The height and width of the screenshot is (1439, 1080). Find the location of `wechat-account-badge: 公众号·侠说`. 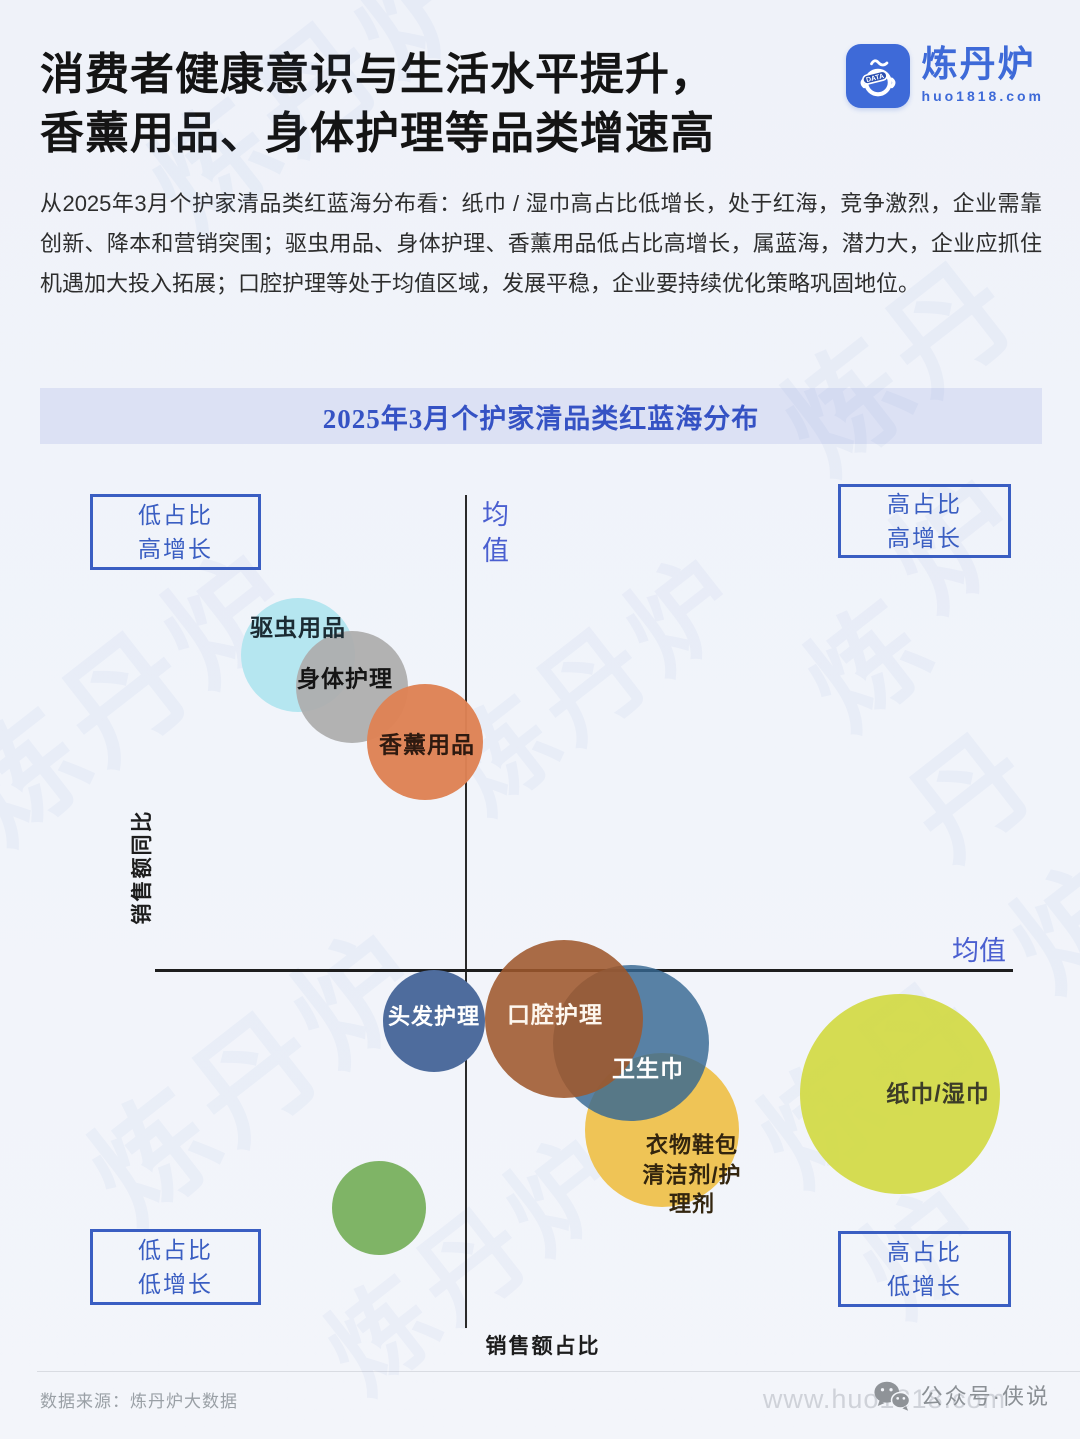

wechat-account-badge: 公众号·侠说 is located at coordinates (961, 1395).